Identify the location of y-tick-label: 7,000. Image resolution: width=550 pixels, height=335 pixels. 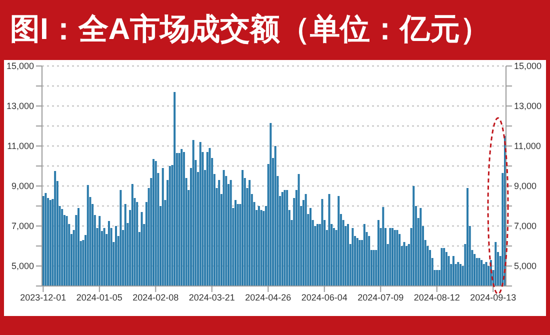
(22, 226).